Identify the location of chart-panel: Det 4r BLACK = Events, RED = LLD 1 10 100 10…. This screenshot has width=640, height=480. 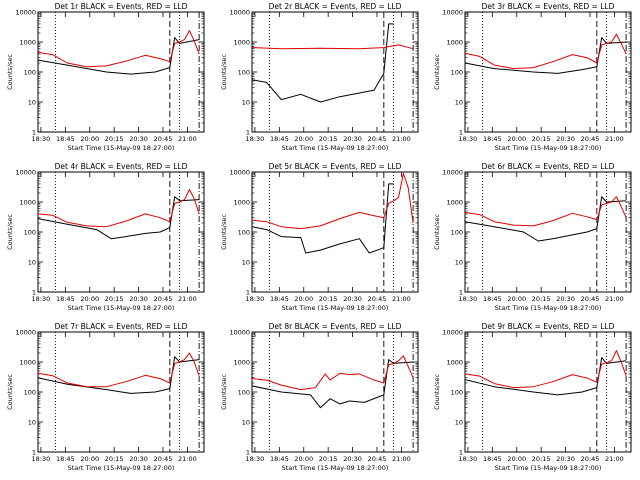
(105, 237).